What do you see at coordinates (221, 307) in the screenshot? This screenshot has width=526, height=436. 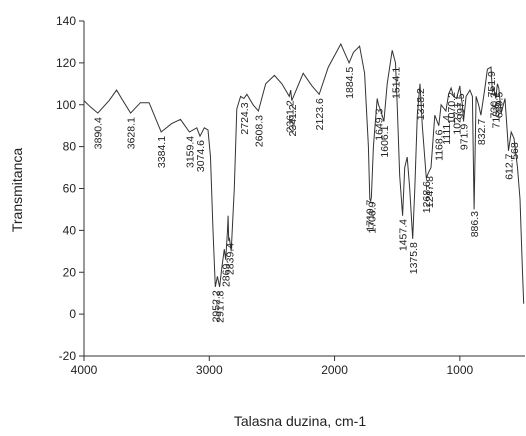 I see `peak-label: 2917.8` at bounding box center [221, 307].